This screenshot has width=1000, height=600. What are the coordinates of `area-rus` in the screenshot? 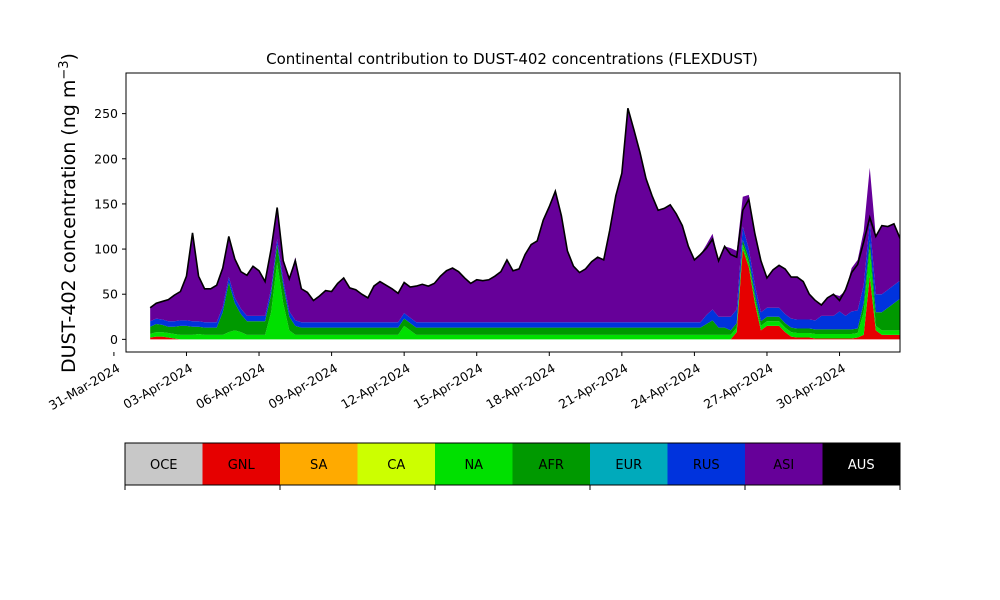 It's located at (525, 276).